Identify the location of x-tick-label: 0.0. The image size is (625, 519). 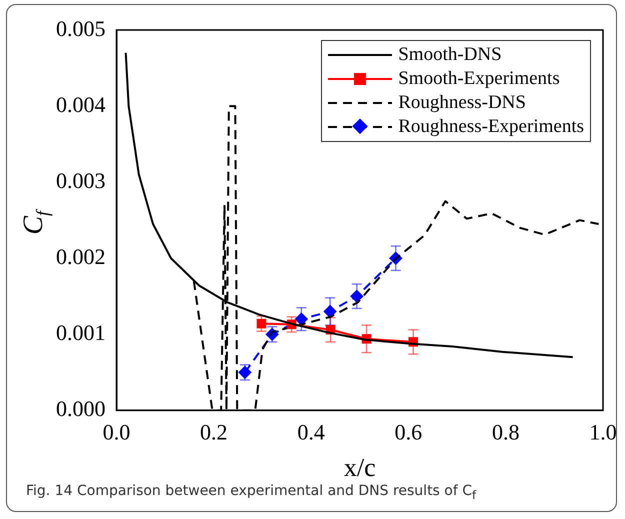
(116, 431).